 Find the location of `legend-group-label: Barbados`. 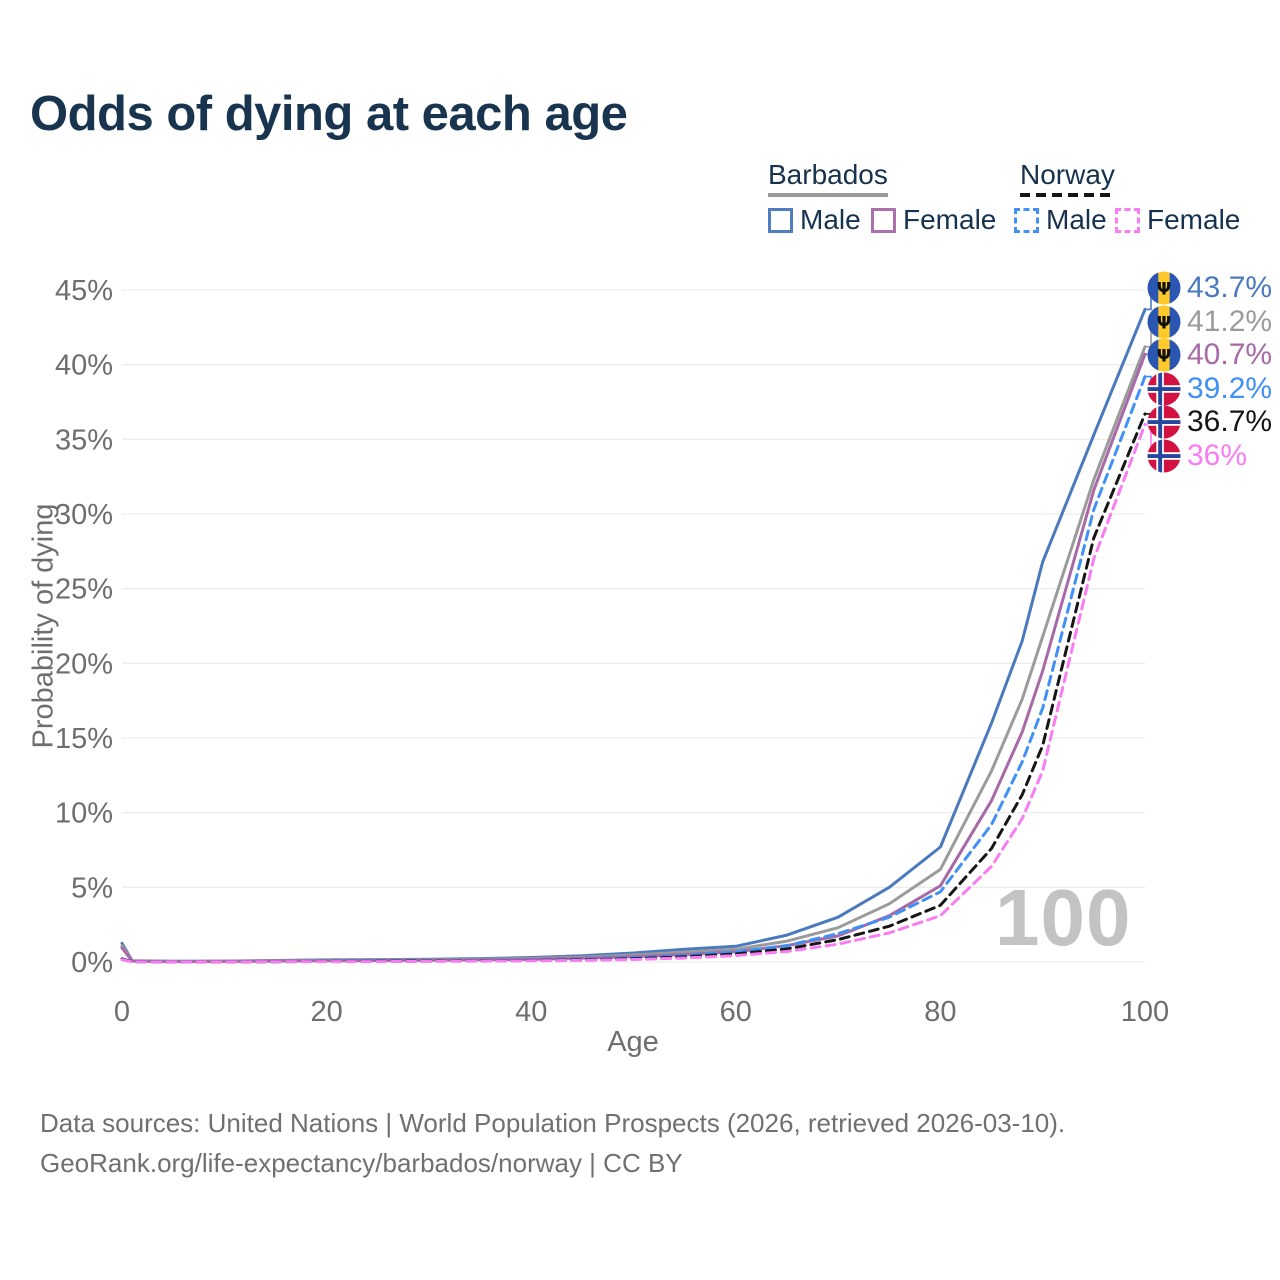

legend-group-label: Barbados is located at coordinates (828, 174).